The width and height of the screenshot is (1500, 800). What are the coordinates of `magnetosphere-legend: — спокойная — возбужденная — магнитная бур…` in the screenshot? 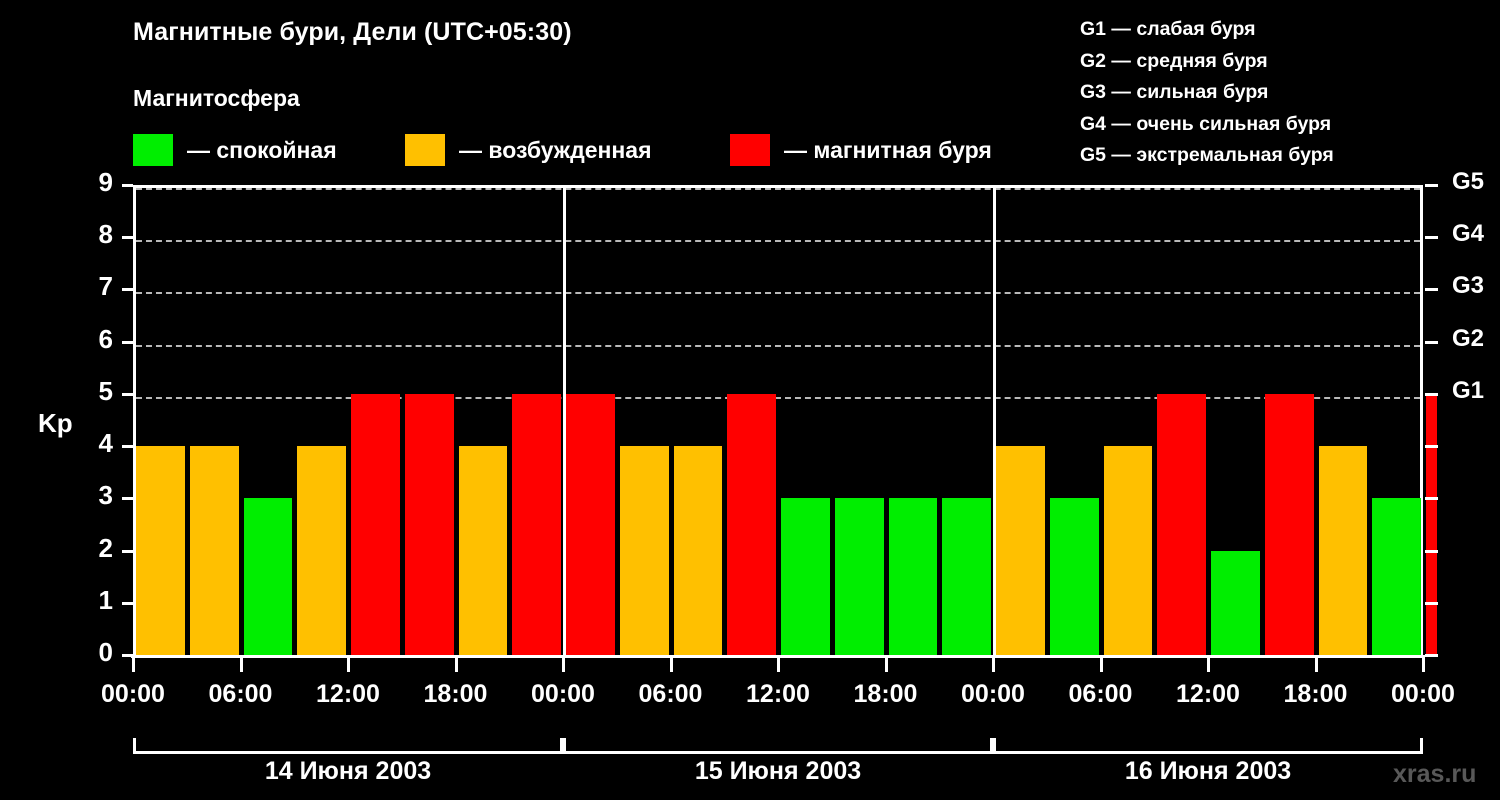 It's located at (583, 150).